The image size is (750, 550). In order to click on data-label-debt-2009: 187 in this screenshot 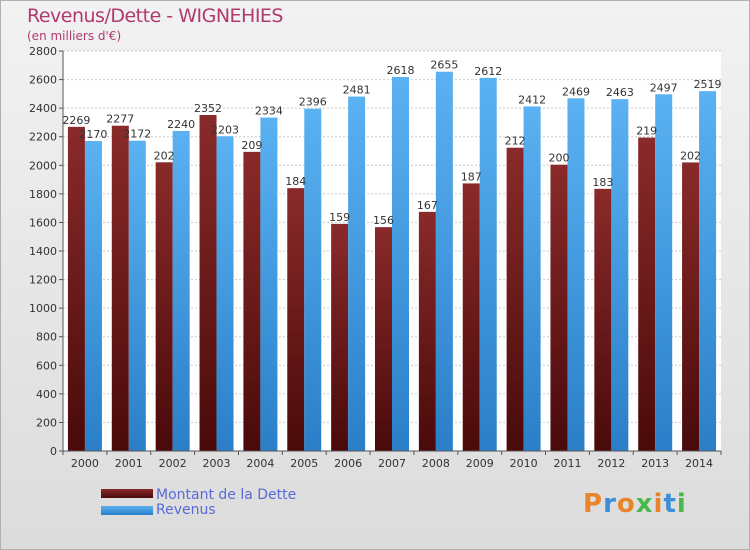, I will do `click(471, 176)`.